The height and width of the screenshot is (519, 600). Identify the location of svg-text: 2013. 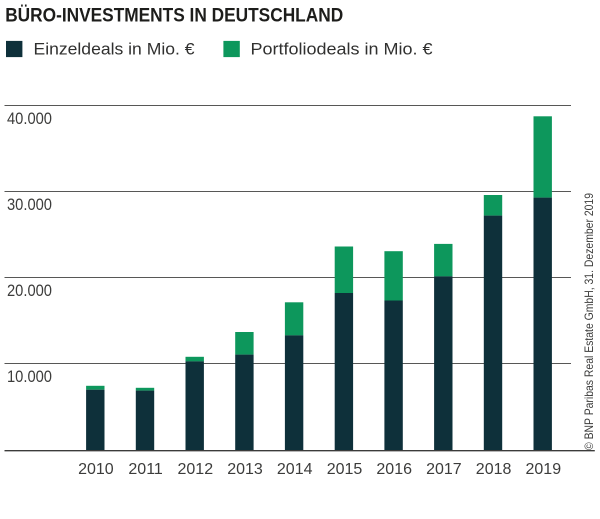
(245, 469).